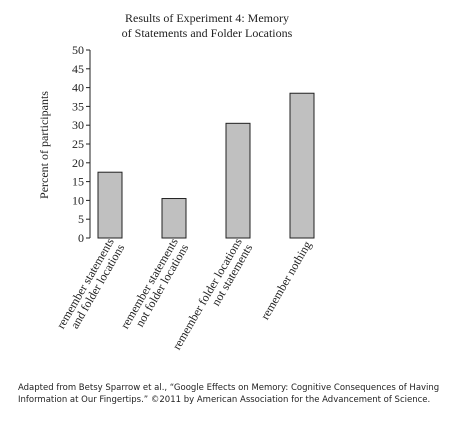  Describe the element at coordinates (78, 163) in the screenshot. I see `y-tick-label: 20` at that location.